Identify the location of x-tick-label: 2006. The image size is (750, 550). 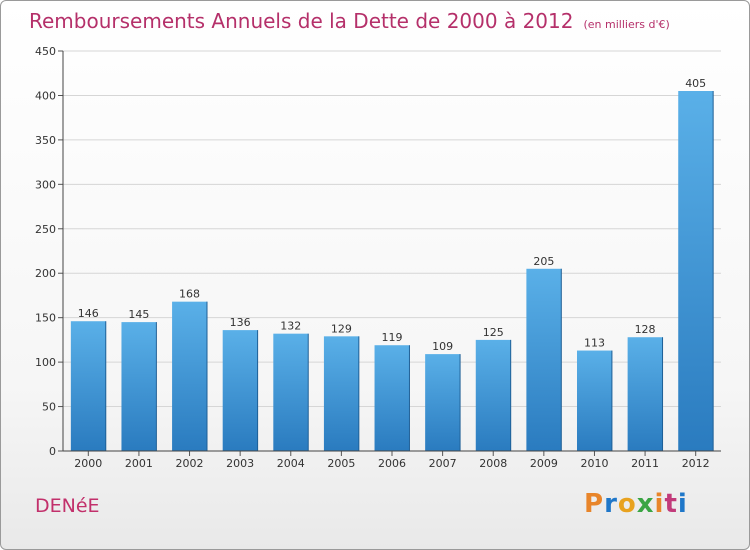
(392, 463).